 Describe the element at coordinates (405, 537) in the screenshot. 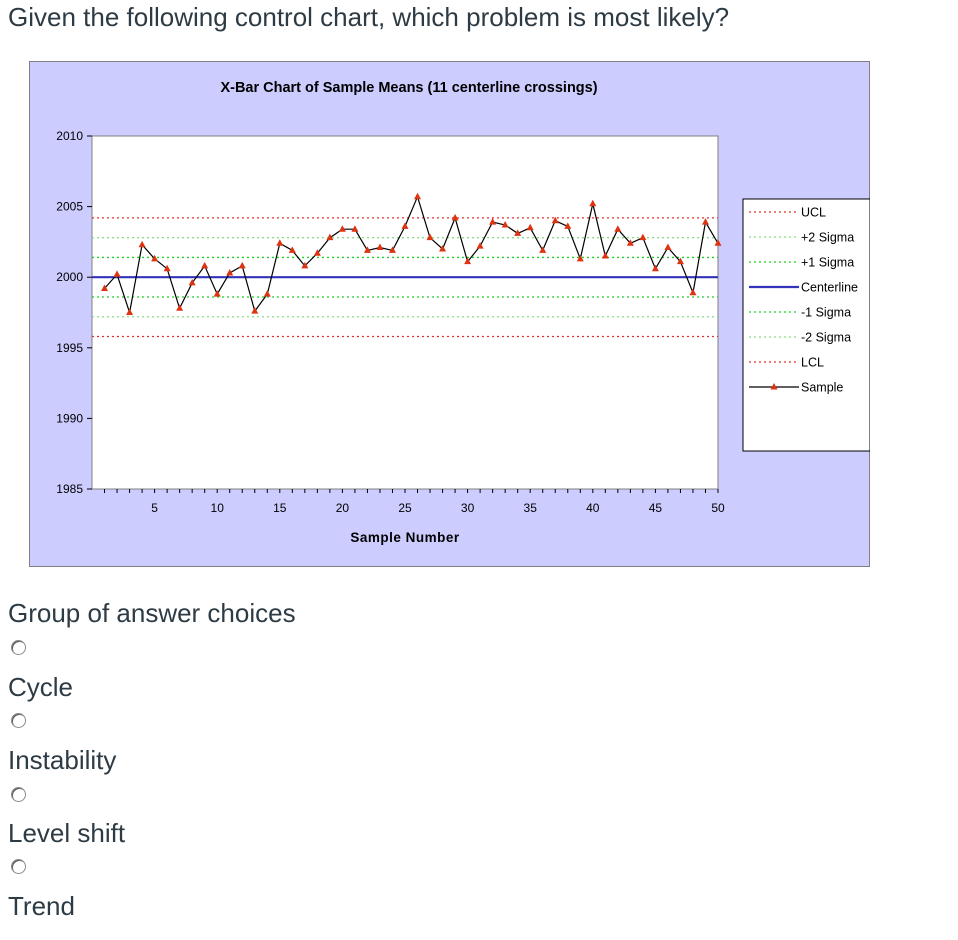

I see `x-axis-label: Sample Number` at that location.